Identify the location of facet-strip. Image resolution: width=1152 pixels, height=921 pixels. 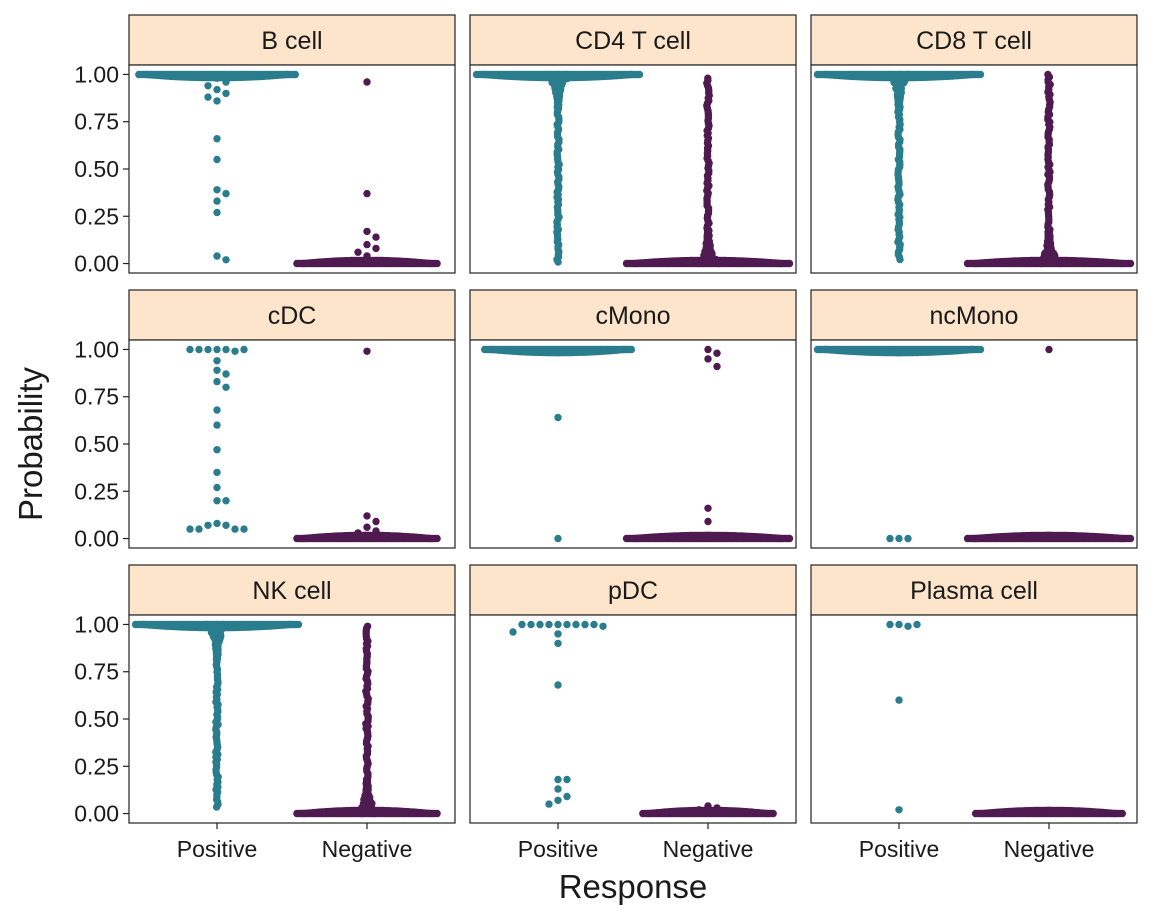
(633, 40).